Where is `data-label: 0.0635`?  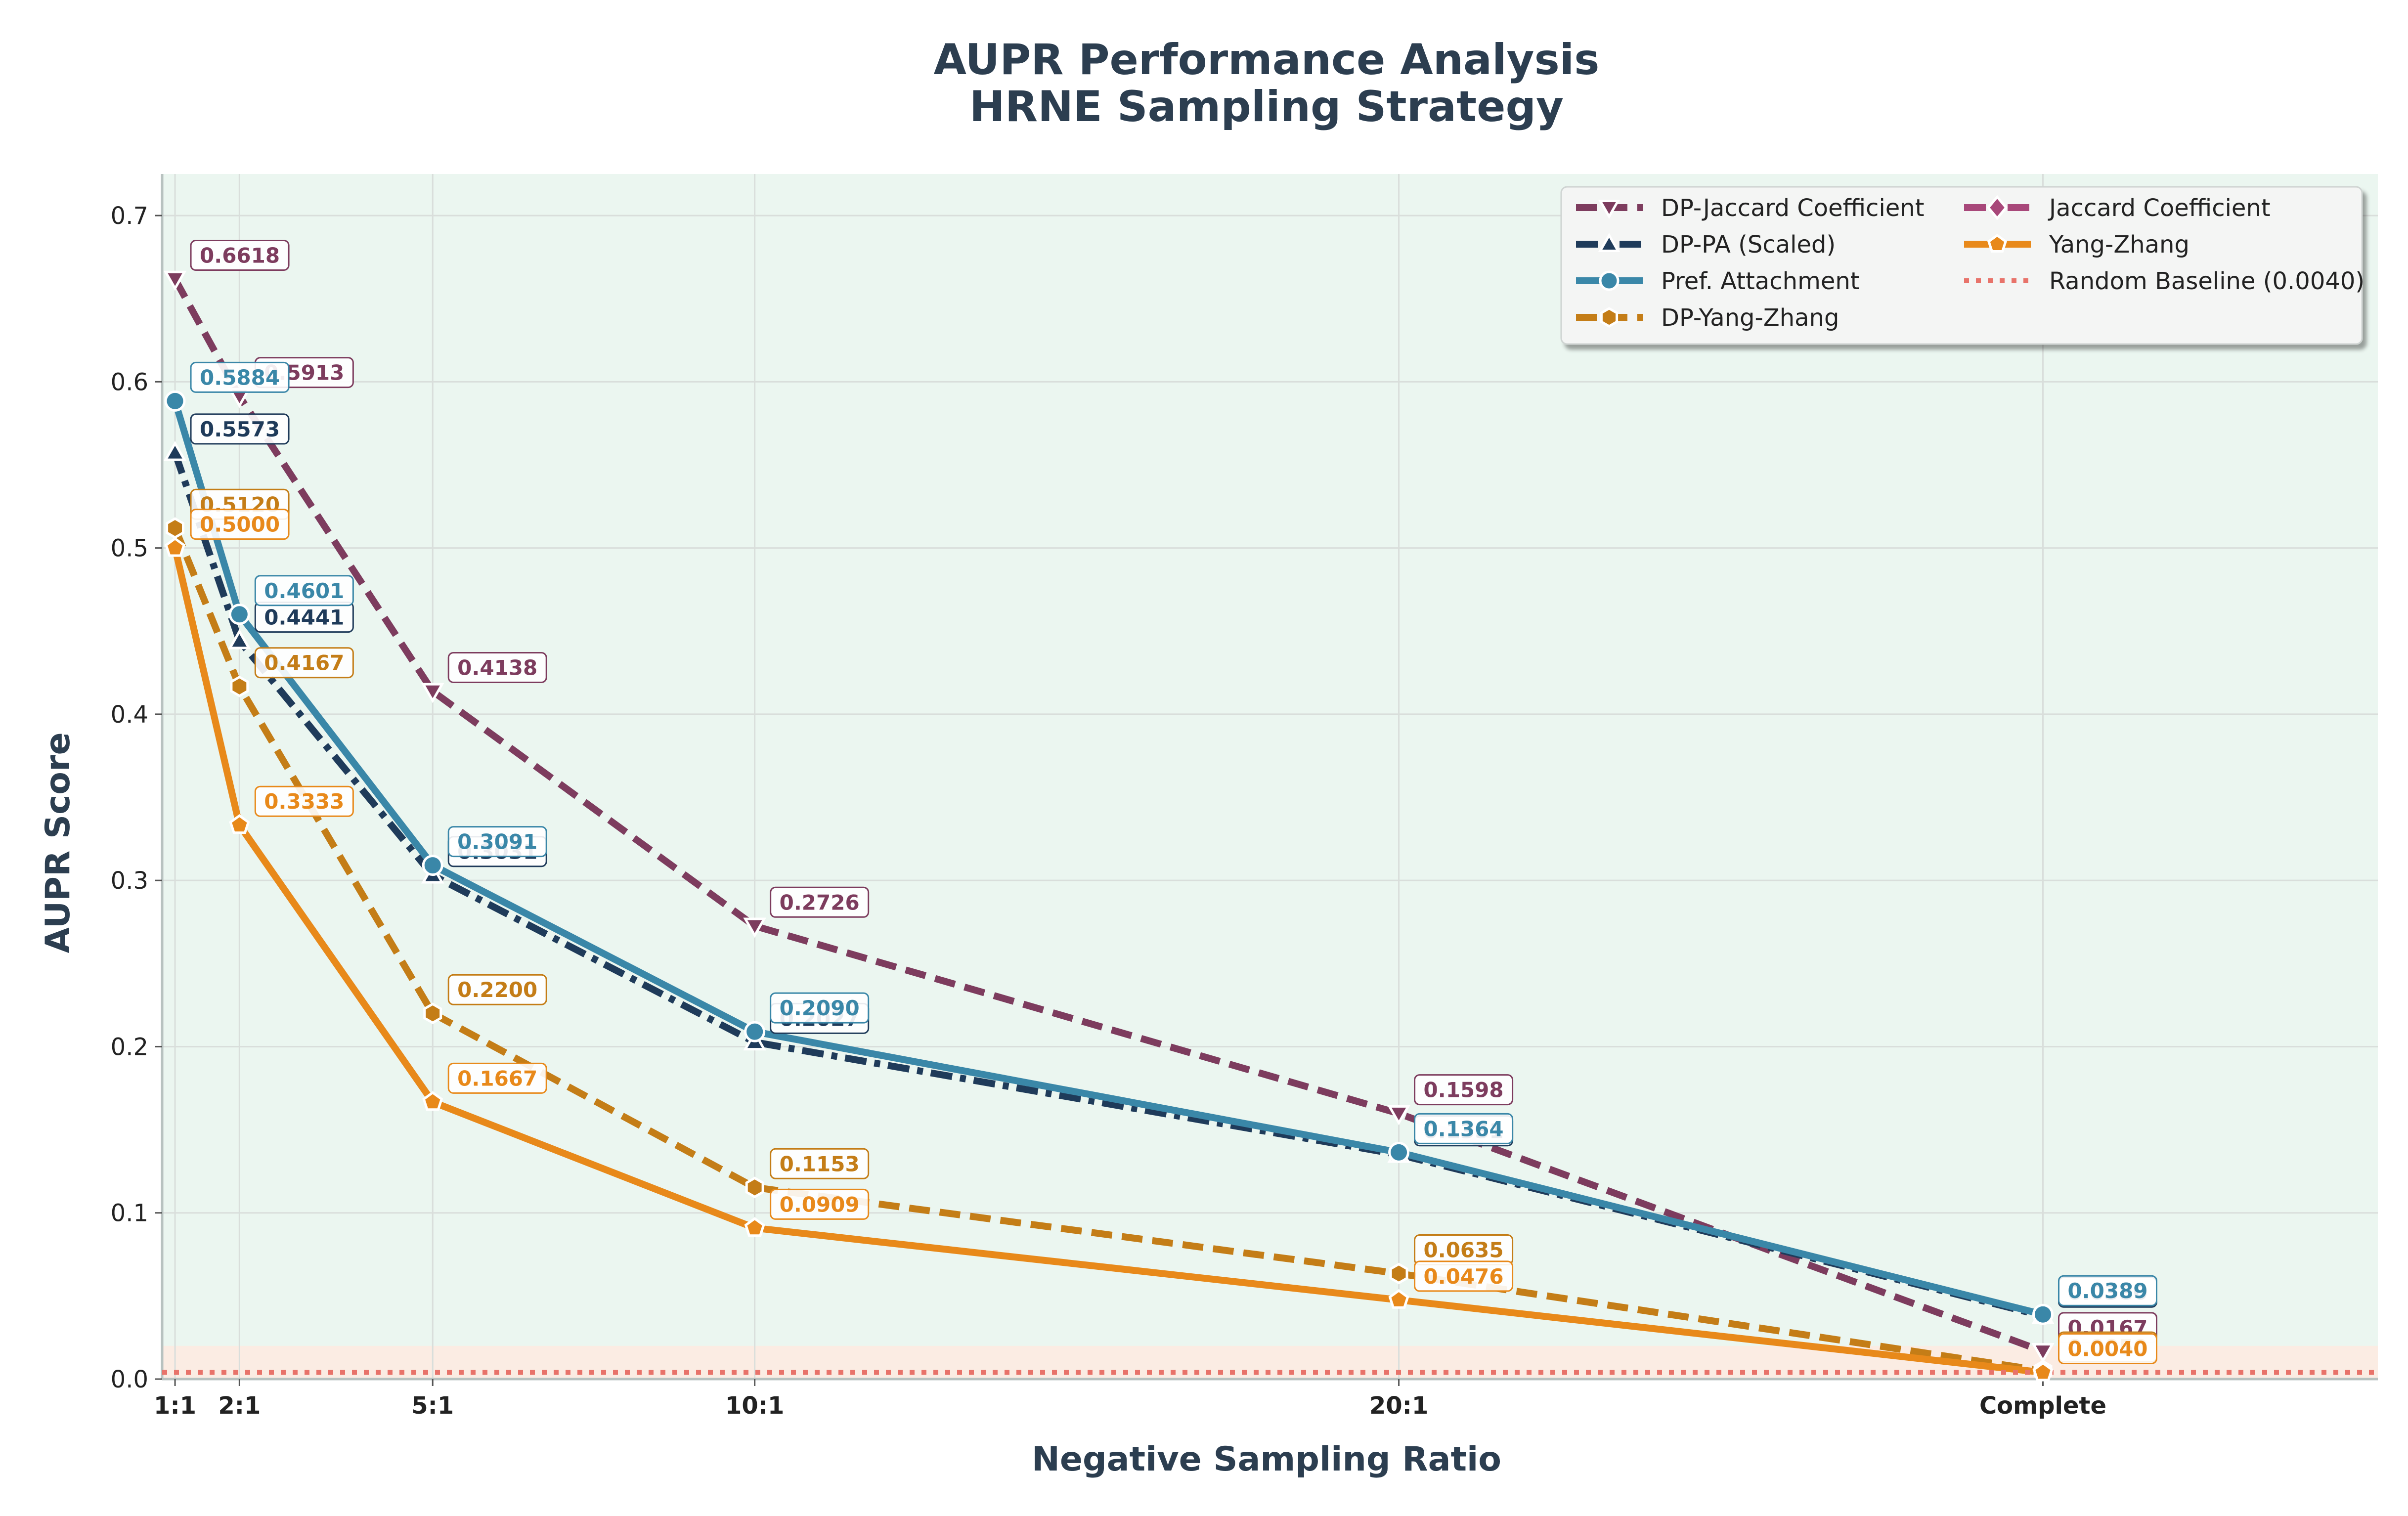 data-label: 0.0635 is located at coordinates (1464, 1250).